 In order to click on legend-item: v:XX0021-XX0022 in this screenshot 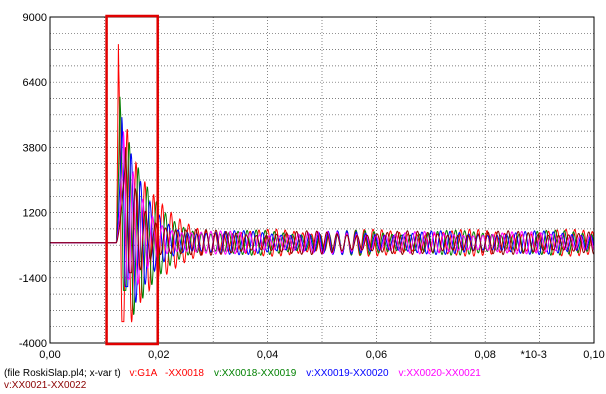, I will do `click(45, 385)`.